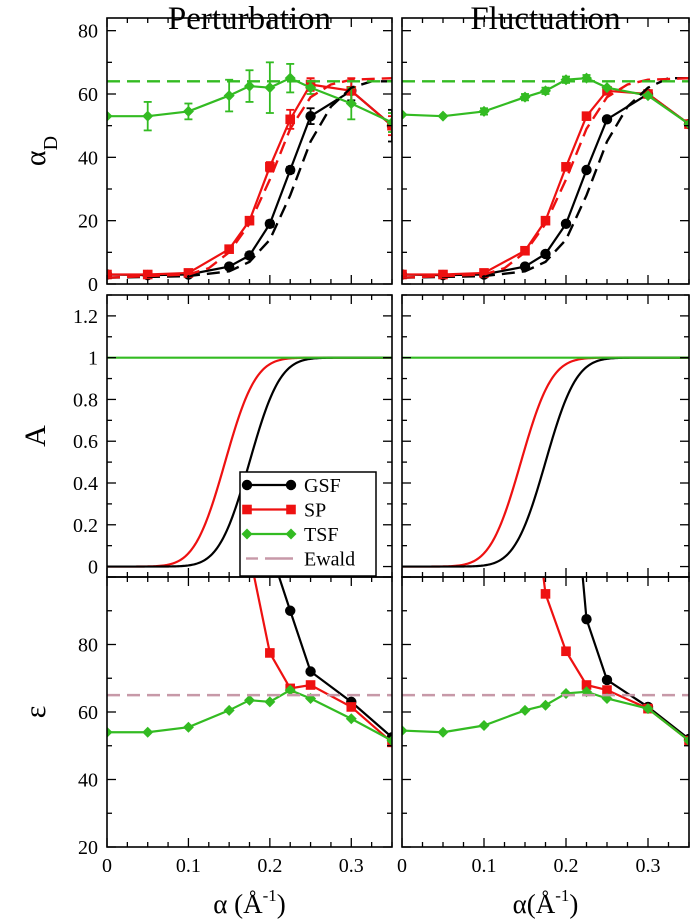  I want to click on x-tick-label: 0, so click(107, 866).